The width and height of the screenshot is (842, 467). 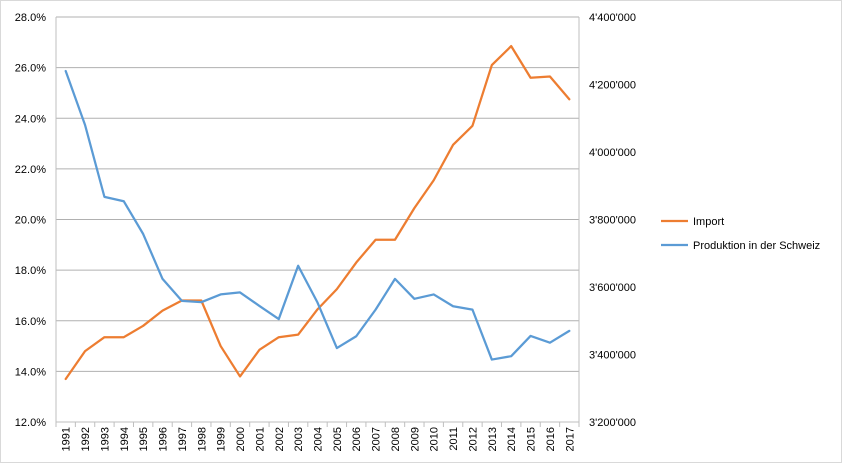 I want to click on x-tick-label: 1992, so click(x=86, y=439).